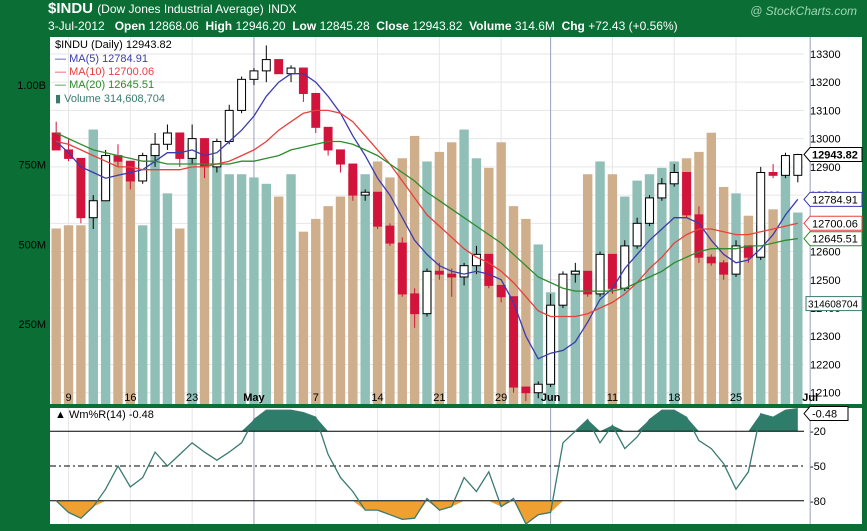 The width and height of the screenshot is (867, 531). What do you see at coordinates (68, 398) in the screenshot?
I see `x-tick-label: 9` at bounding box center [68, 398].